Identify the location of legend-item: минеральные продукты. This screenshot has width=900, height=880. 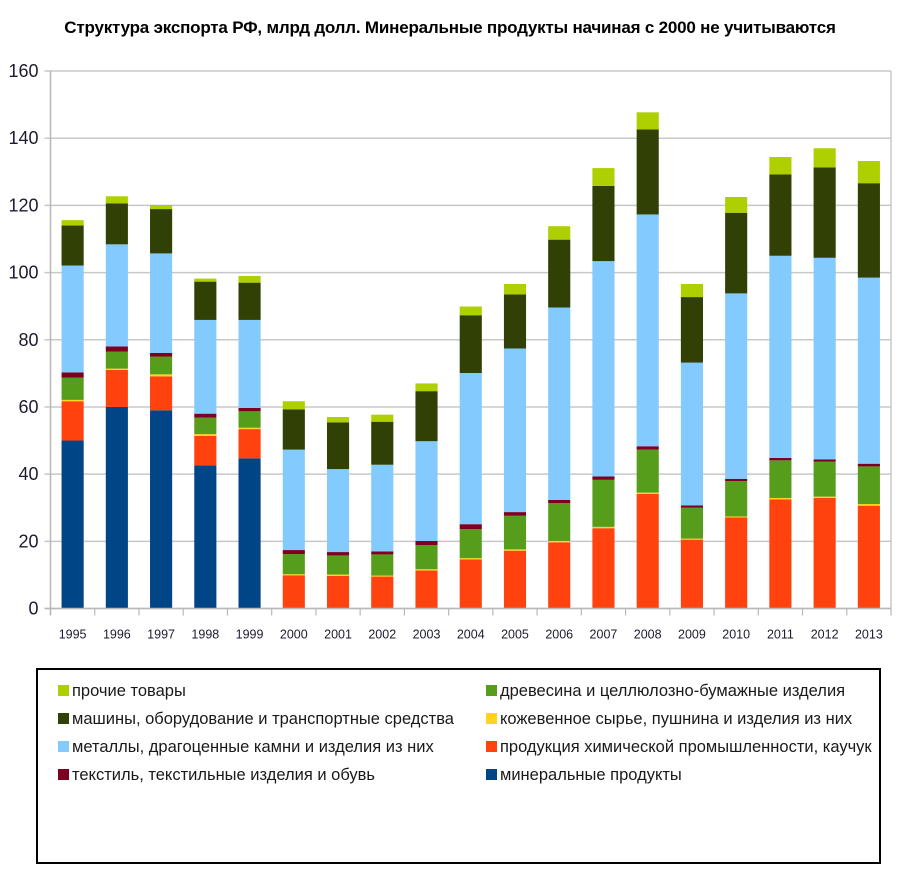
(686, 775).